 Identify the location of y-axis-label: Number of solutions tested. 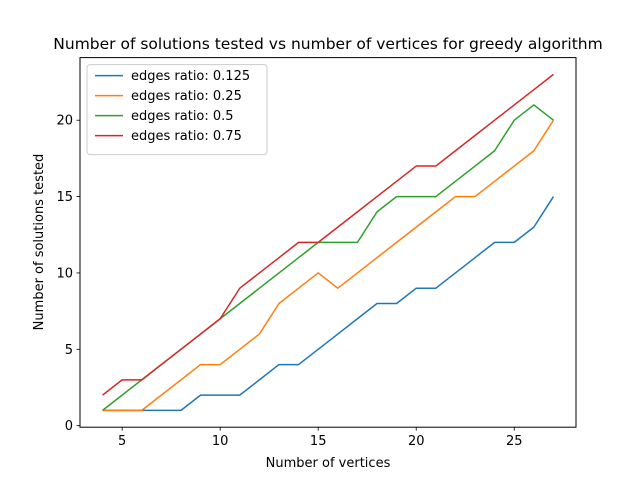
(39, 242).